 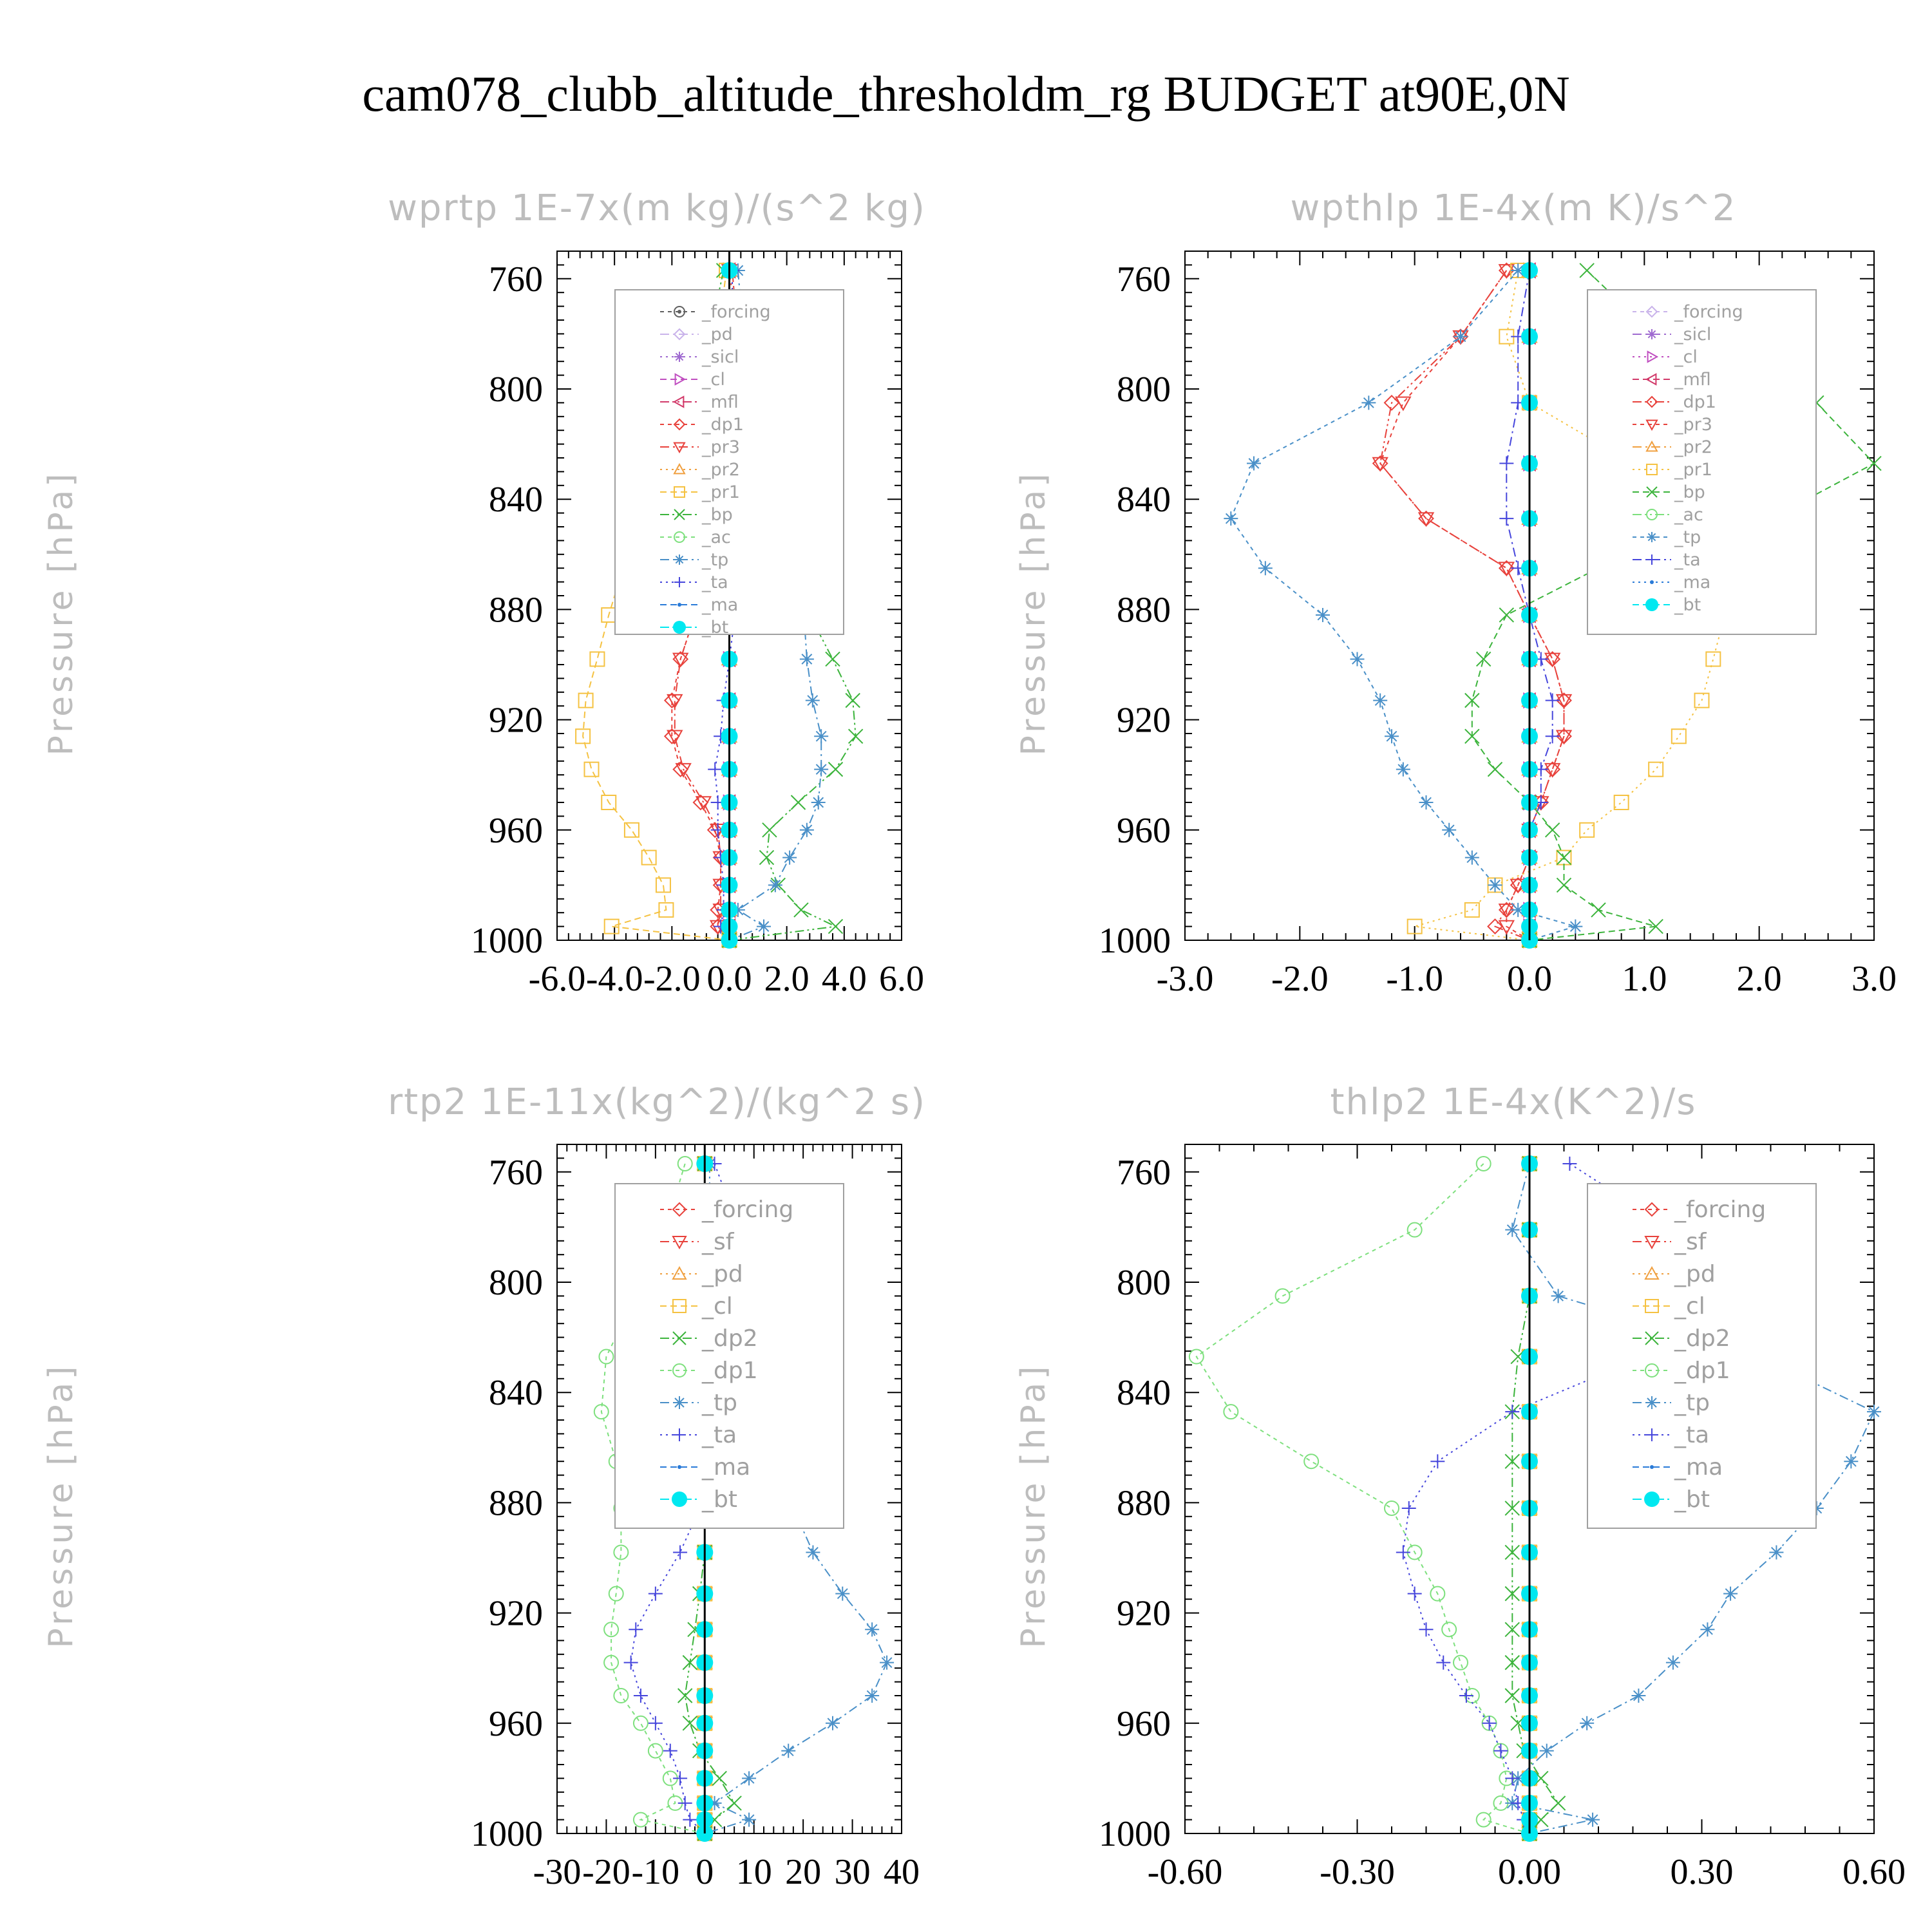 I want to click on legend-label: _dp2, so click(x=1702, y=1339).